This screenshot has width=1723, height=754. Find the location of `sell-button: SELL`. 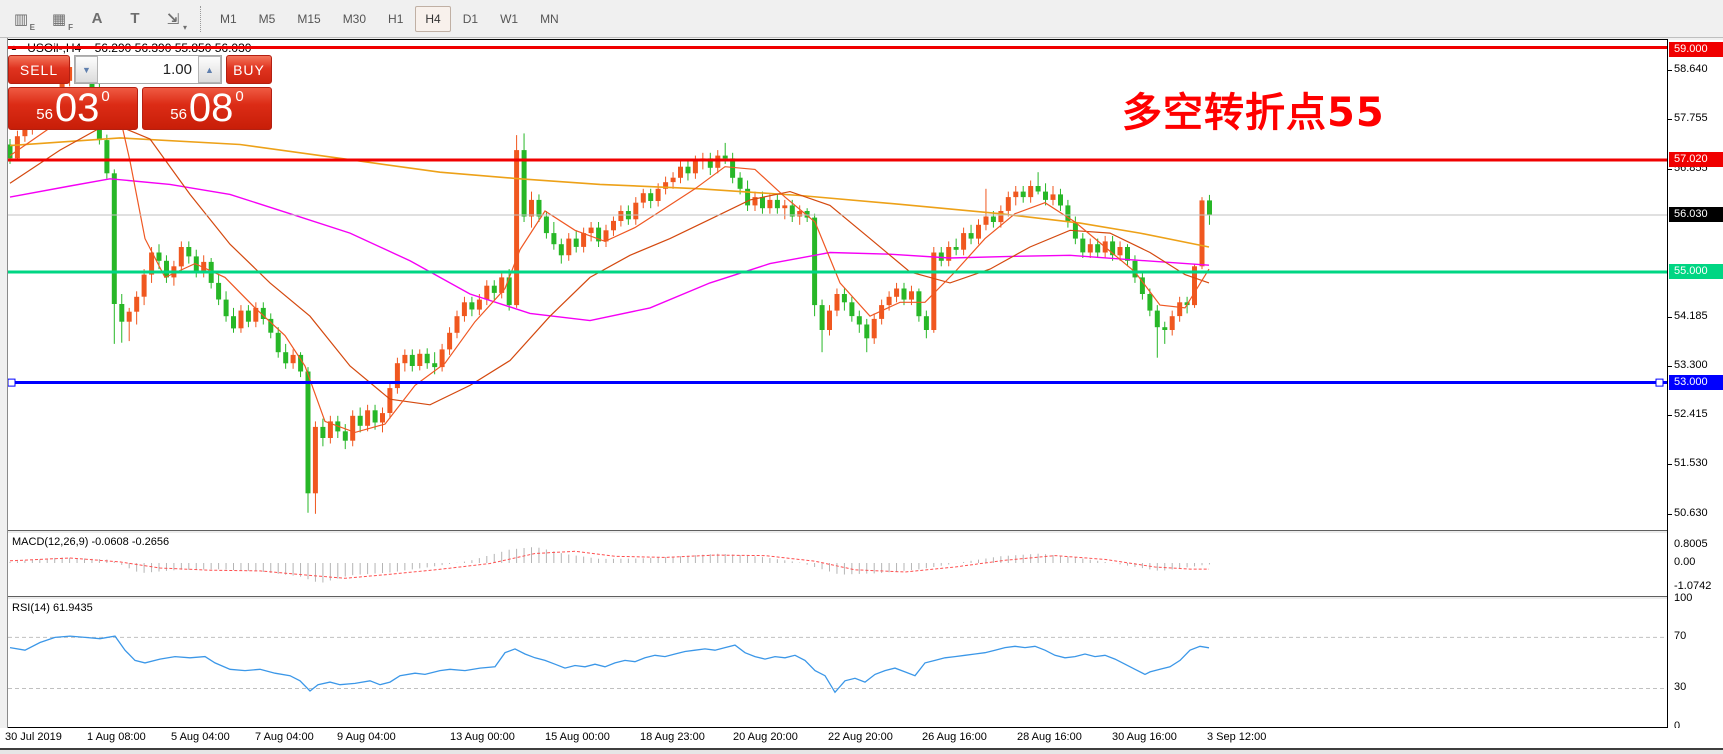

sell-button: SELL is located at coordinates (39, 69).